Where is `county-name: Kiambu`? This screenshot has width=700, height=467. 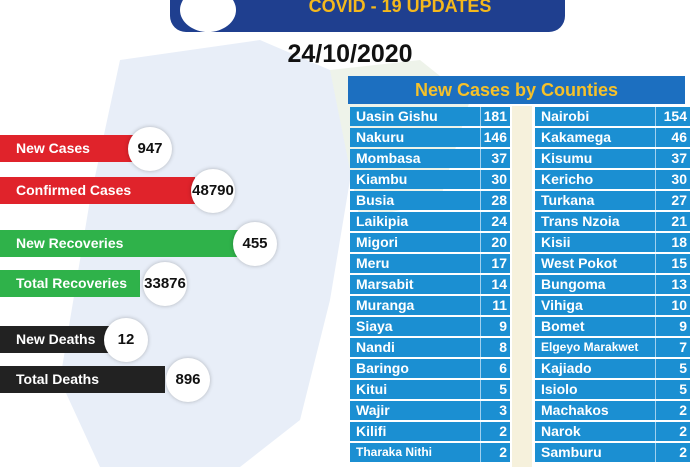
county-name: Kiambu is located at coordinates (415, 179).